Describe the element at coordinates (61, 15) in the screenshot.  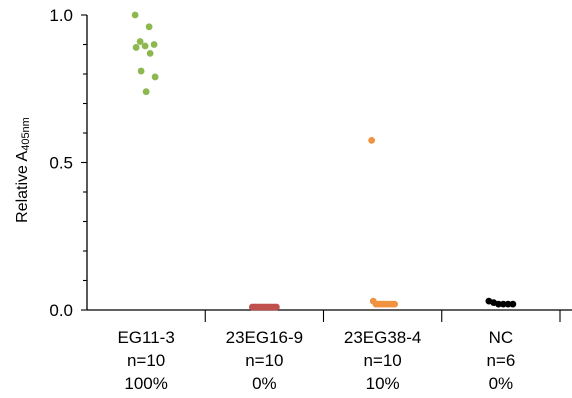
I see `y-tick-label: 1.0` at that location.